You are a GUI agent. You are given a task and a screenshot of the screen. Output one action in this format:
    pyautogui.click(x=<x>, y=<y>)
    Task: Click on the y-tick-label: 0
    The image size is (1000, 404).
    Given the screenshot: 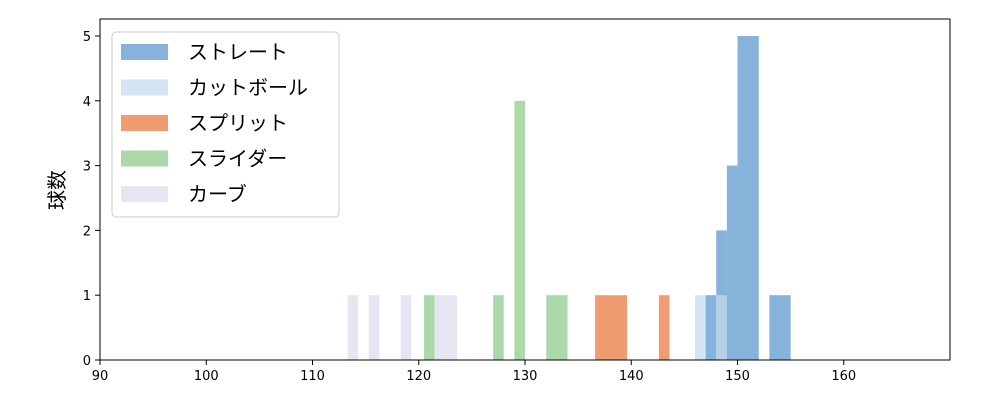 What is the action you would take?
    pyautogui.click(x=87, y=361)
    